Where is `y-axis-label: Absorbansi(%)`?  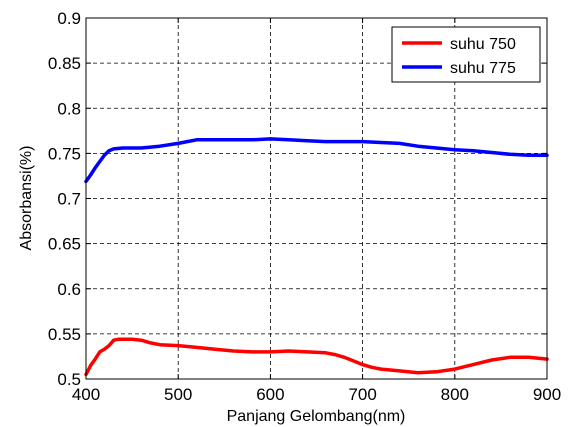
y-axis-label: Absorbansi(%) is located at coordinates (26, 198).